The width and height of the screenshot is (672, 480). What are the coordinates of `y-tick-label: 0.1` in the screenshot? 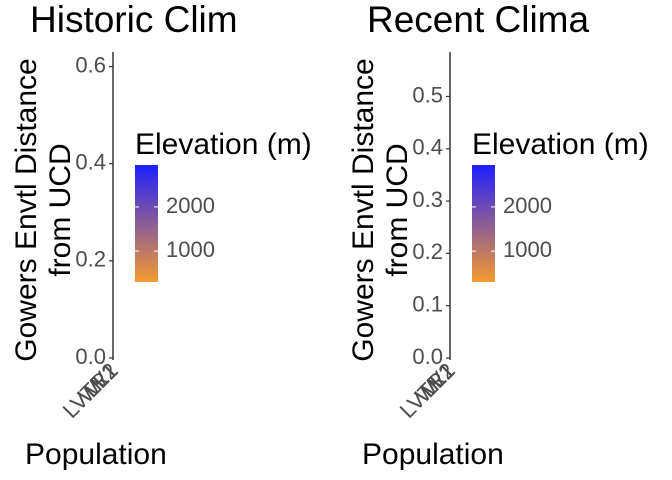 It's located at (427, 304).